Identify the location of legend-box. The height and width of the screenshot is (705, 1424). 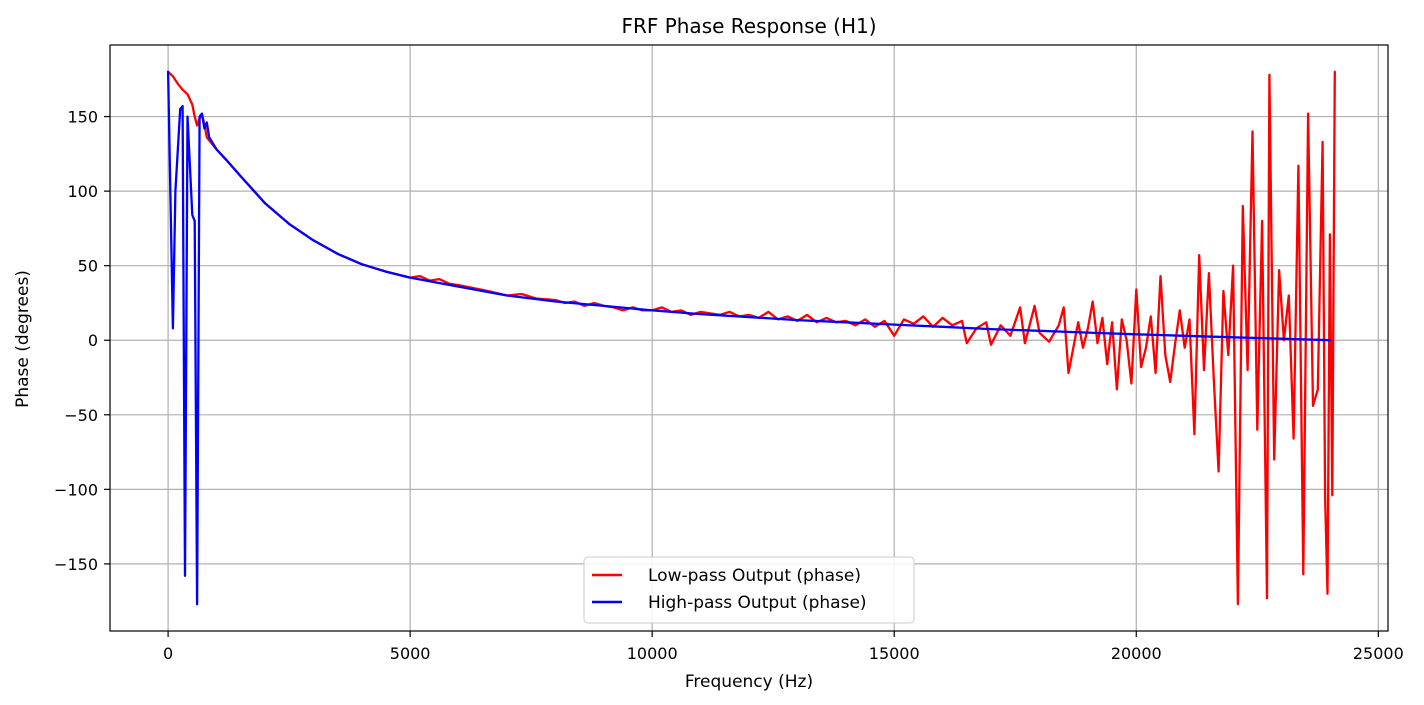
(749, 590).